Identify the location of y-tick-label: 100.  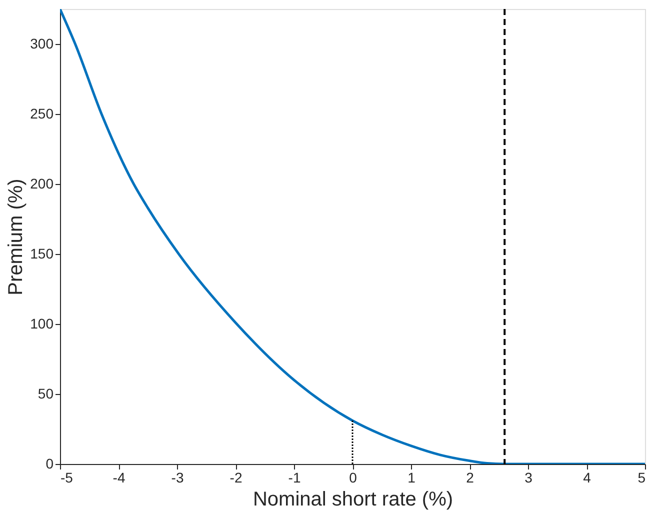
(42, 324).